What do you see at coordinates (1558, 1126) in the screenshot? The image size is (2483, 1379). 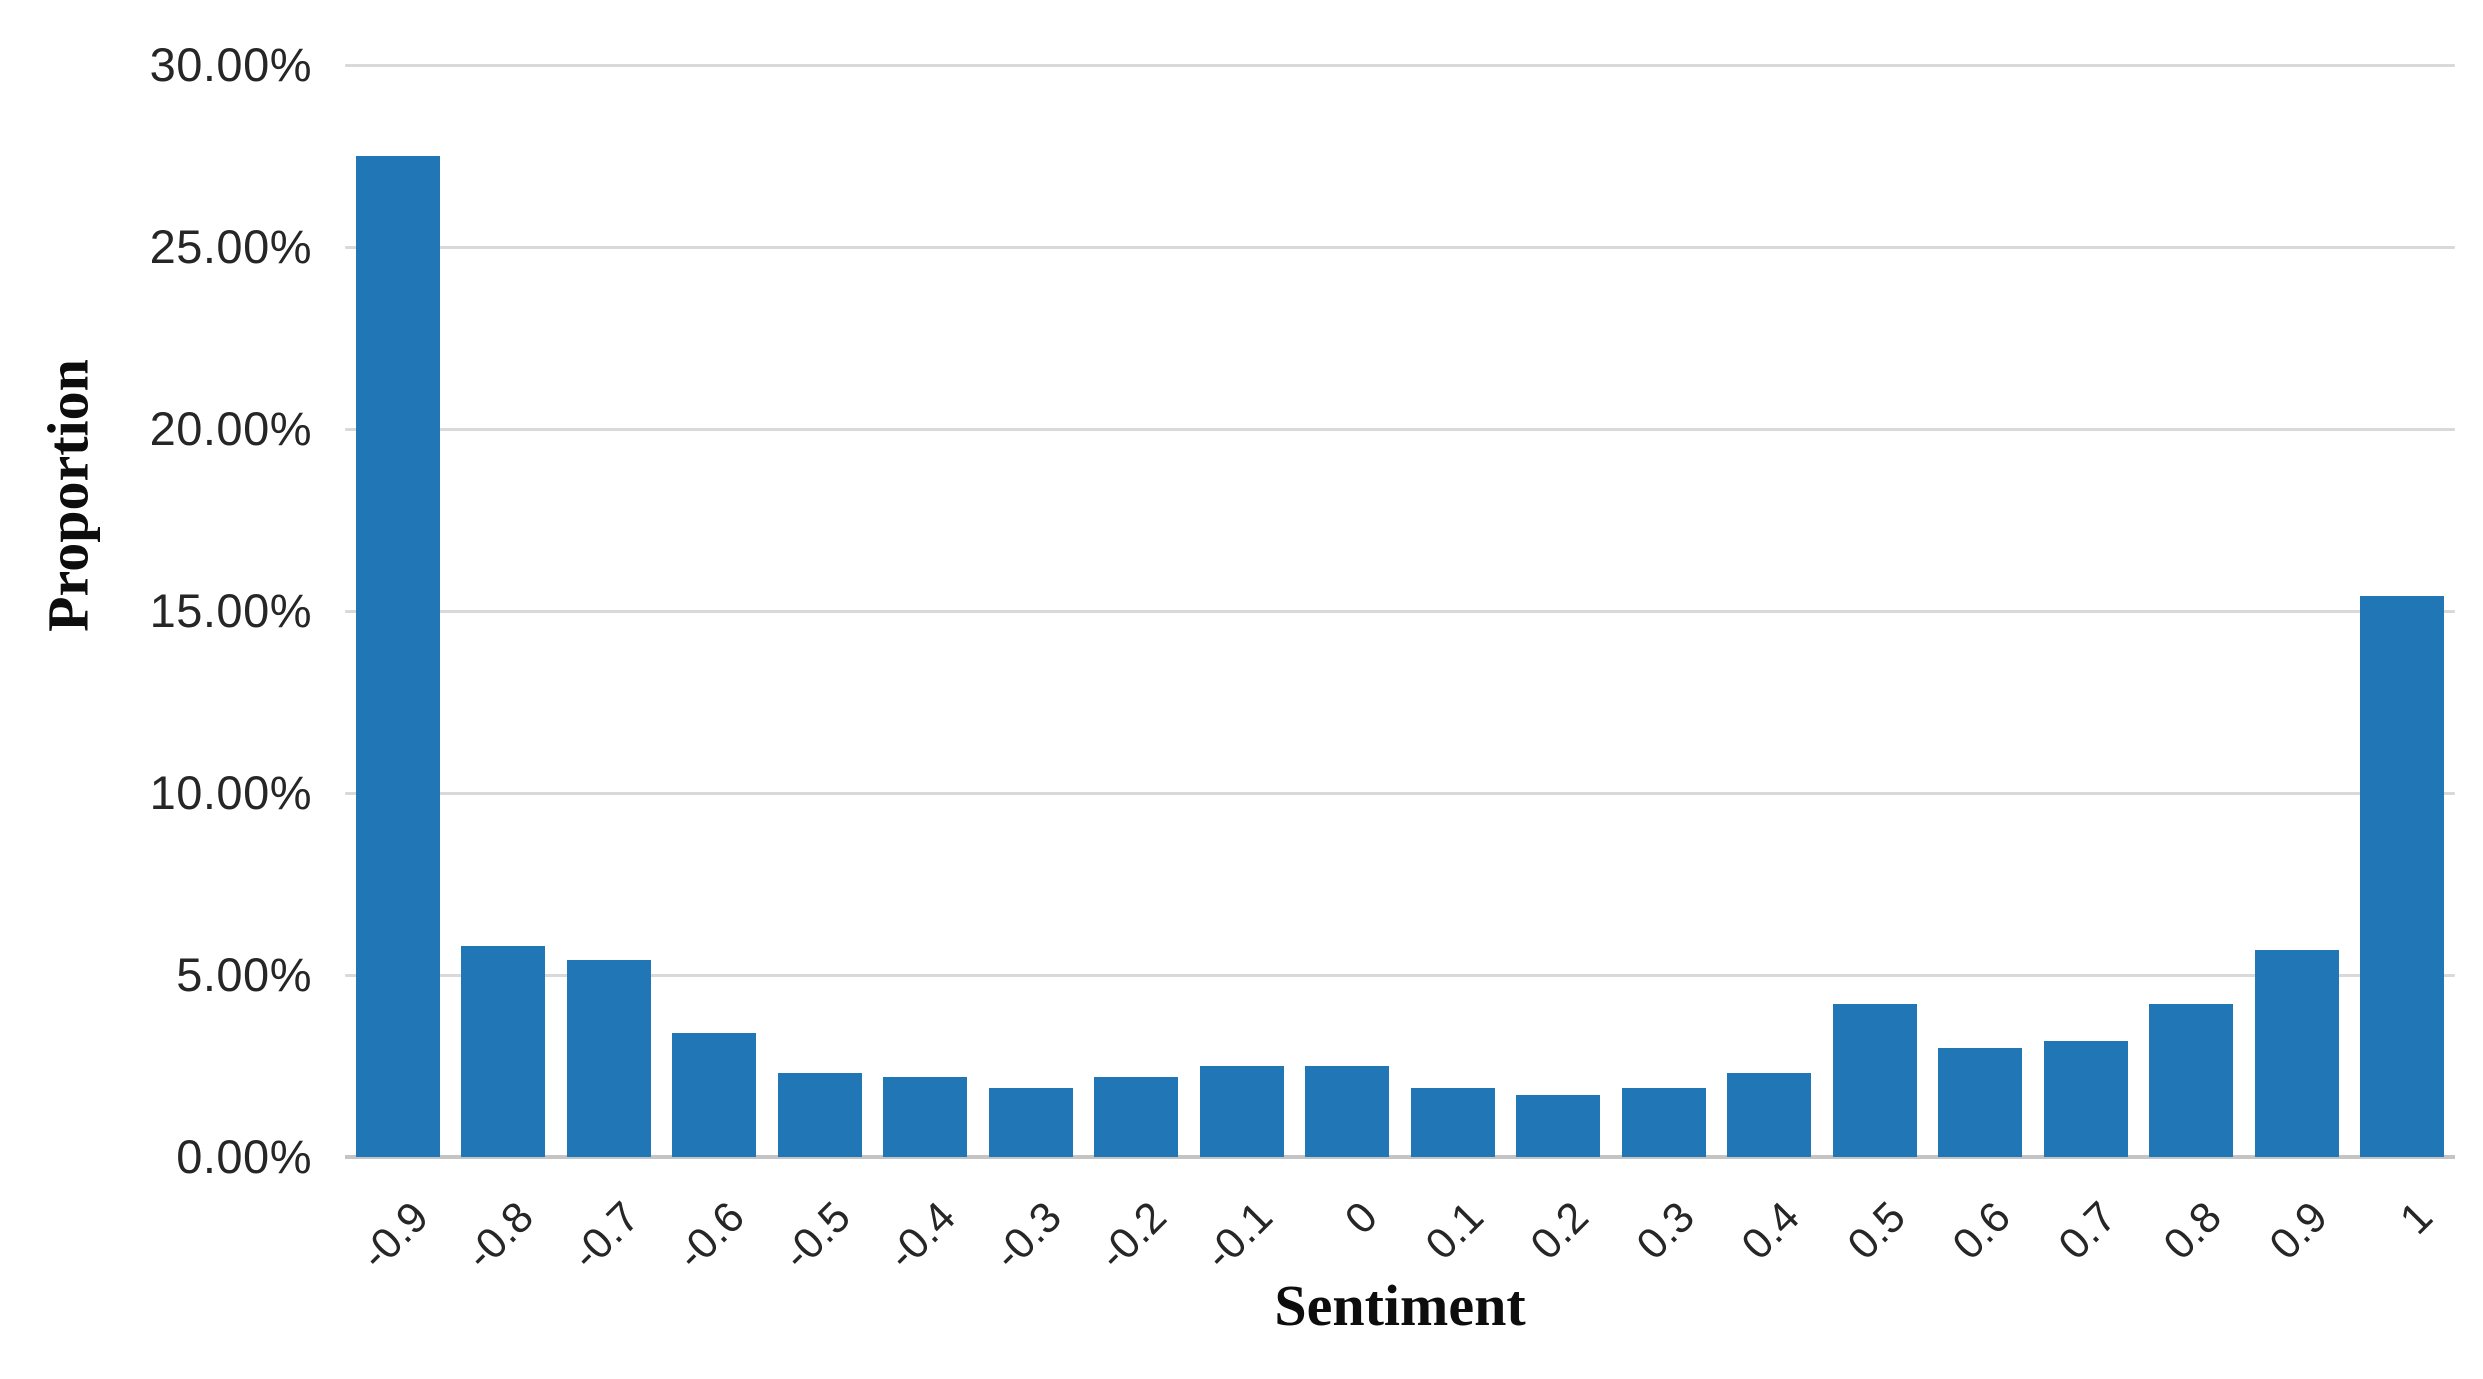 I see `bar-0.2` at bounding box center [1558, 1126].